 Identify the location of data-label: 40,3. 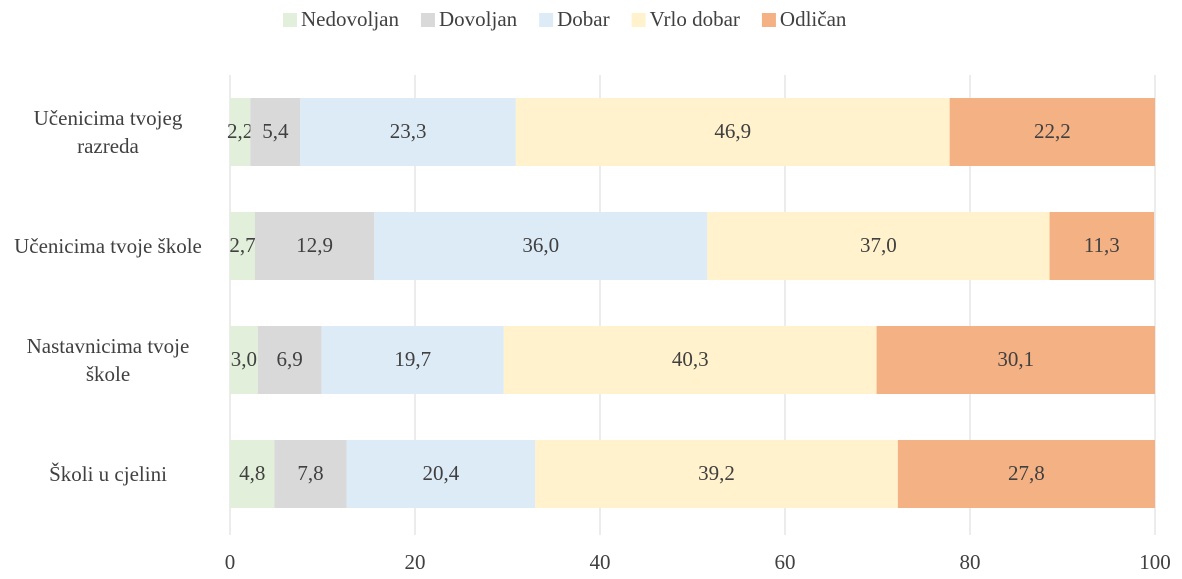
(690, 359).